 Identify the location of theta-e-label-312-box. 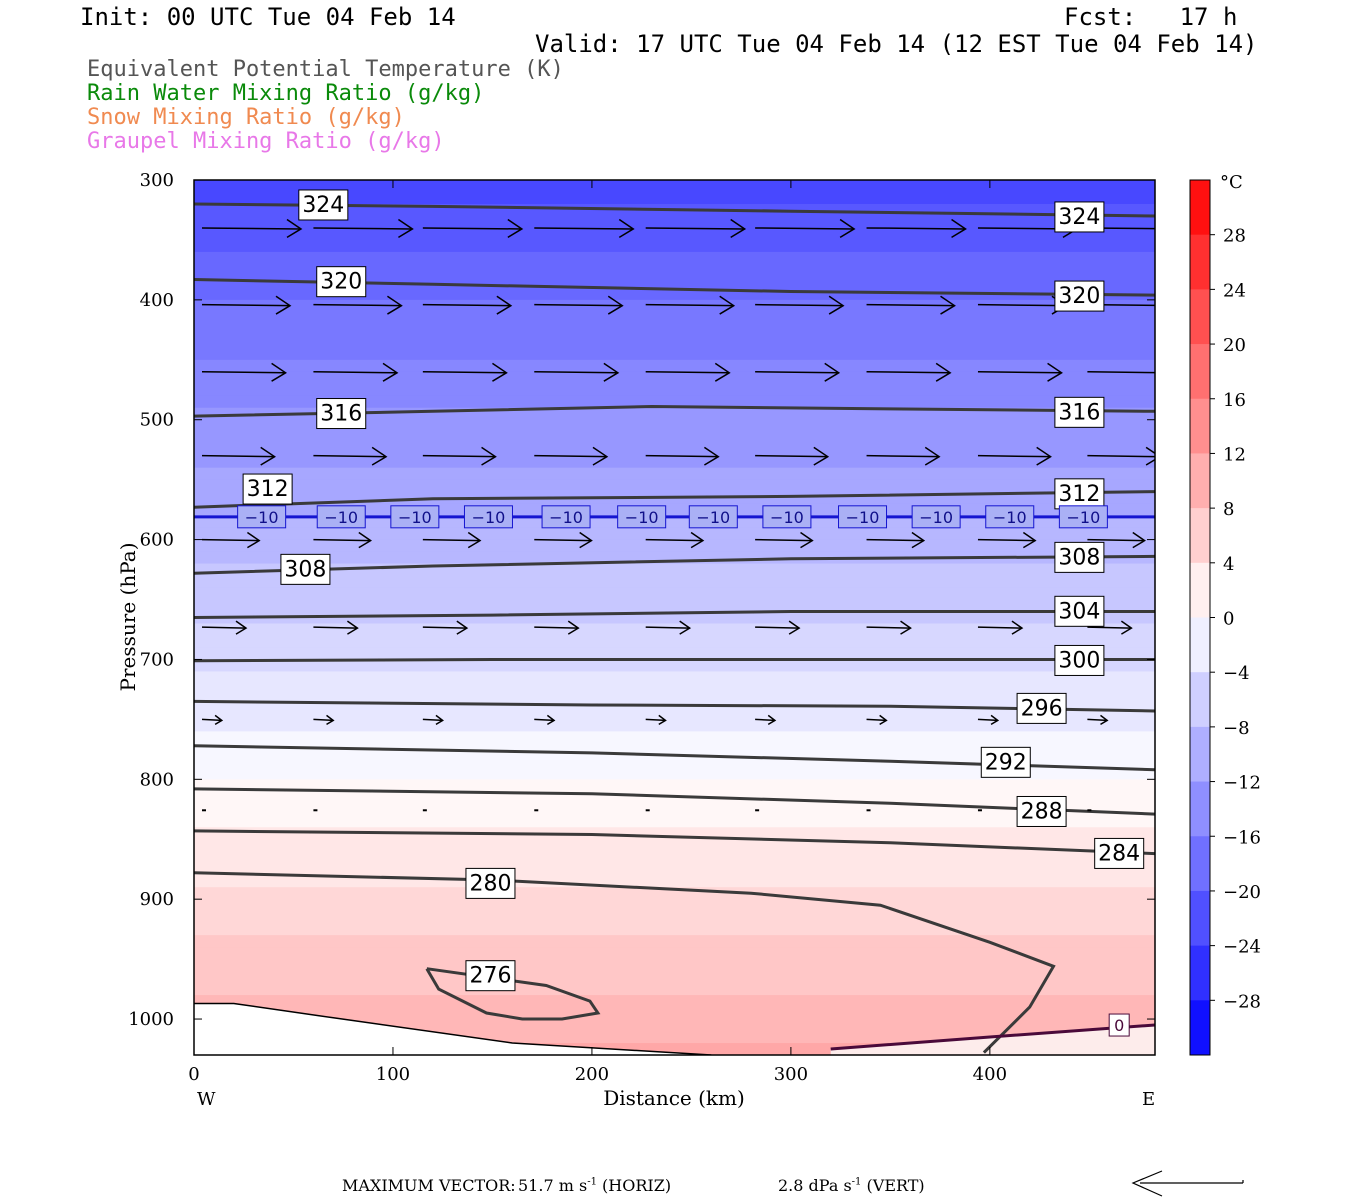
(267, 489).